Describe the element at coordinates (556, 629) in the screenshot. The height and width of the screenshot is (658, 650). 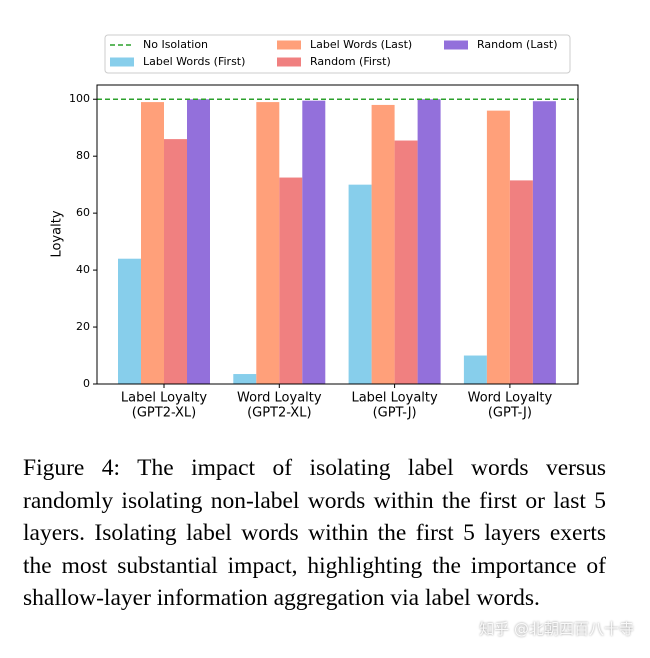
I see `watermark: 知乎 @北朝四百八十寺` at that location.